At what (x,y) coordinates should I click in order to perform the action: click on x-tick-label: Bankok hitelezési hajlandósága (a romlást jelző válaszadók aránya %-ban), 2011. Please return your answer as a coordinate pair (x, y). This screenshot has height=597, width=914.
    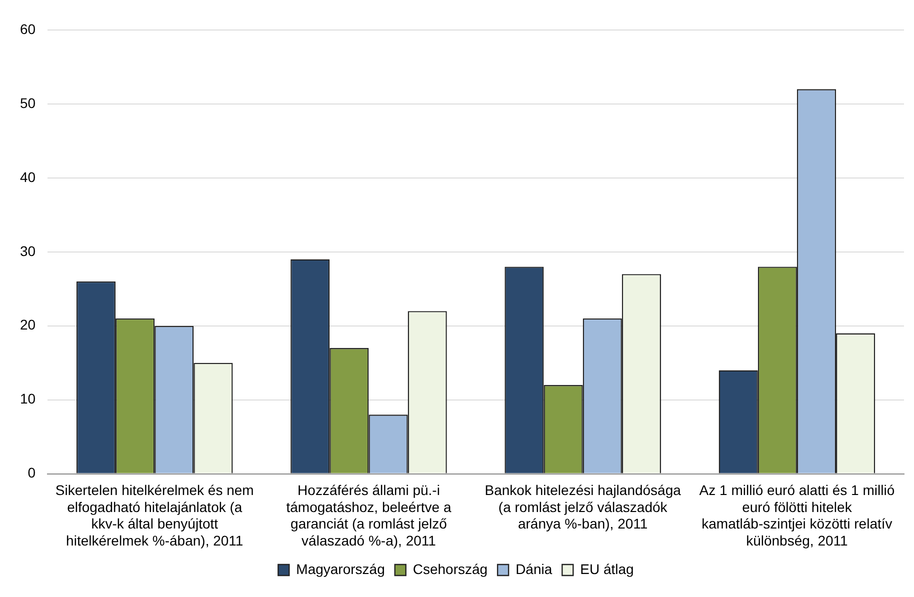
    Looking at the image, I should click on (583, 507).